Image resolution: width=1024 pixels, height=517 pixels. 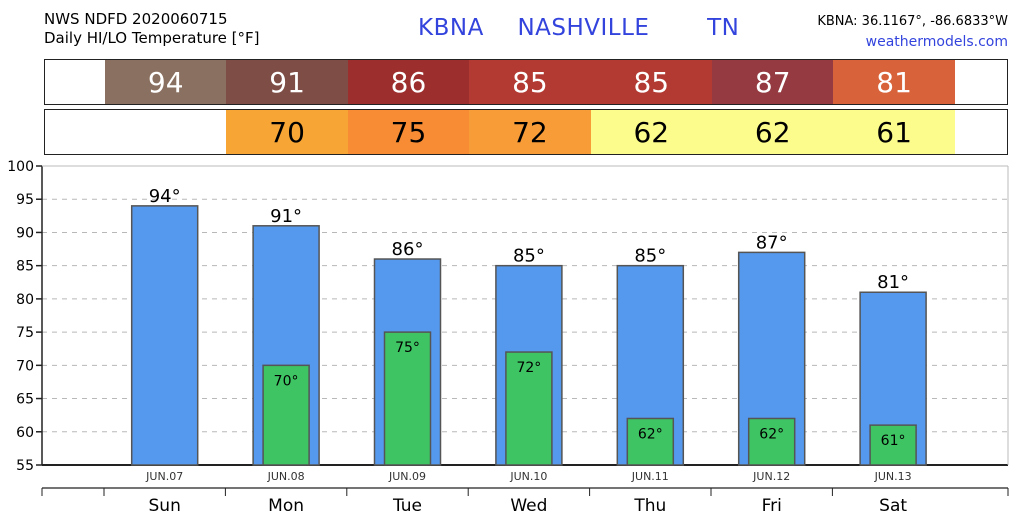 I want to click on low-temp-strip: 70 75 72 62 62 61, so click(x=526, y=132).